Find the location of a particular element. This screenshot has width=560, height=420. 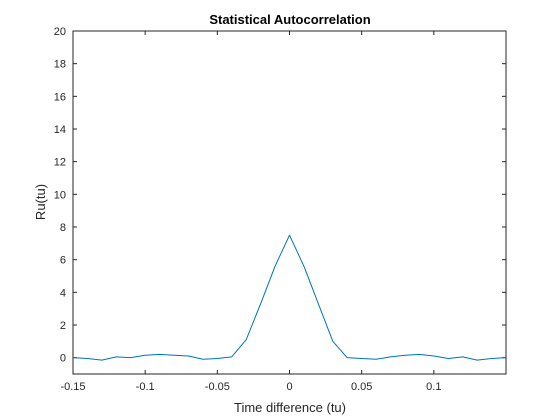

y-tick-label: 2 is located at coordinates (63, 326).